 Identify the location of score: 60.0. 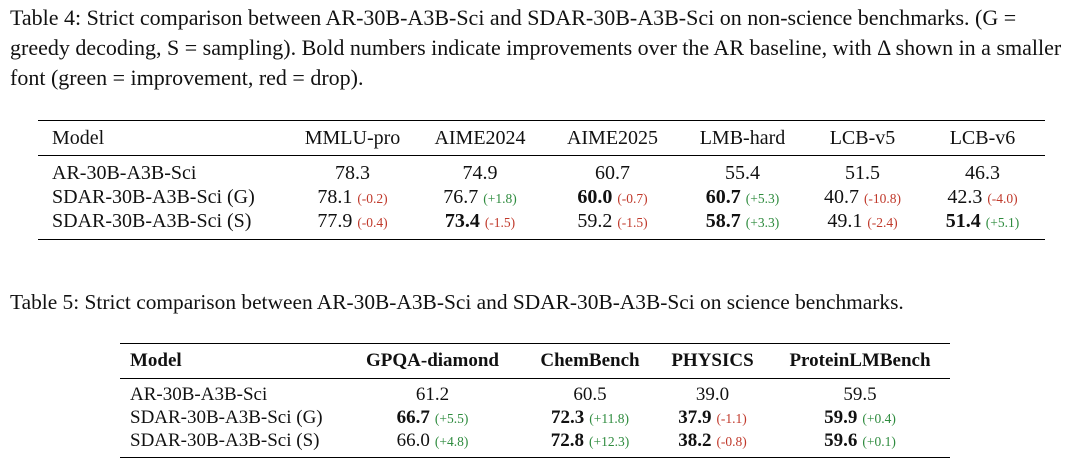
(595, 196).